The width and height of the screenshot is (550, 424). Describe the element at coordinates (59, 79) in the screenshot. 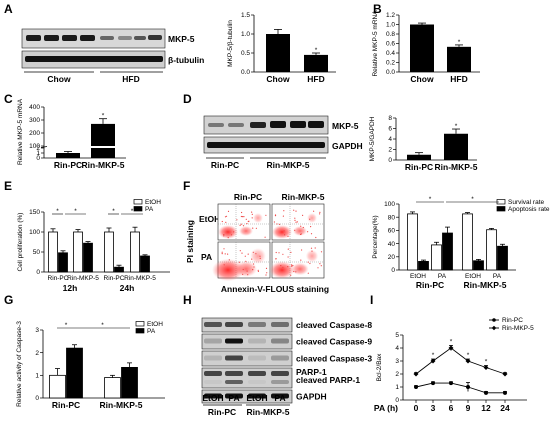

I see `blot-a-group-label: Chow` at that location.